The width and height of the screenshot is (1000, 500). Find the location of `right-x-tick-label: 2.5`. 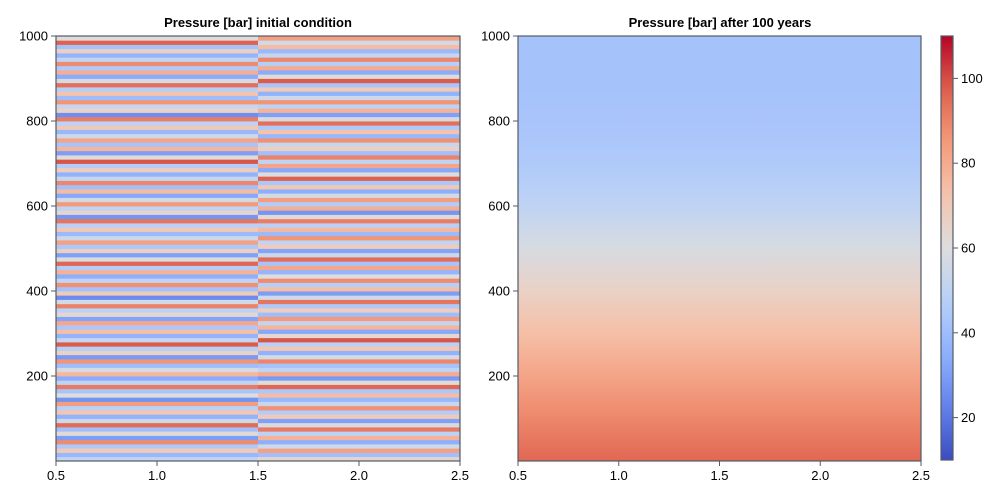

right-x-tick-label: 2.5 is located at coordinates (921, 475).